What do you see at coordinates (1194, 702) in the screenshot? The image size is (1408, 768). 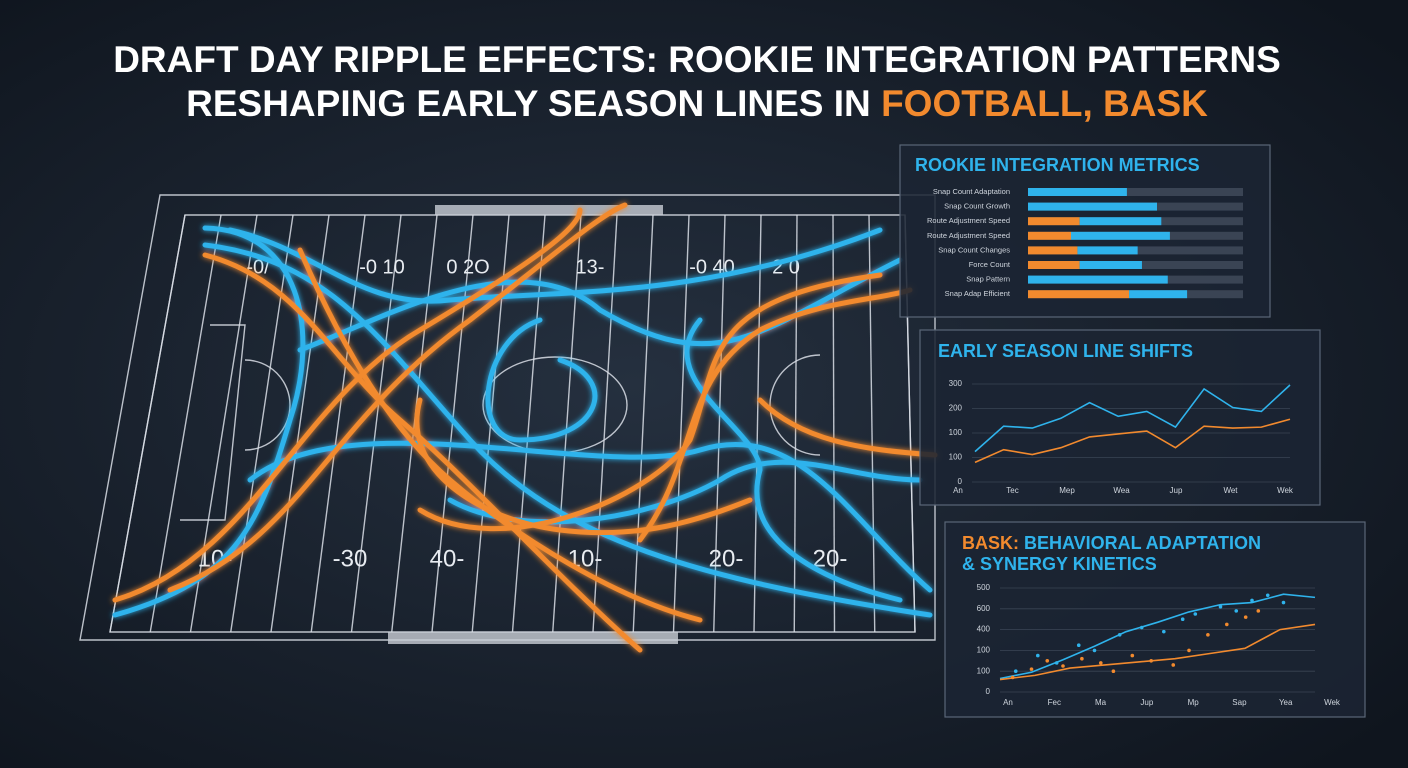 I see `x-tick-label: Mp` at bounding box center [1194, 702].